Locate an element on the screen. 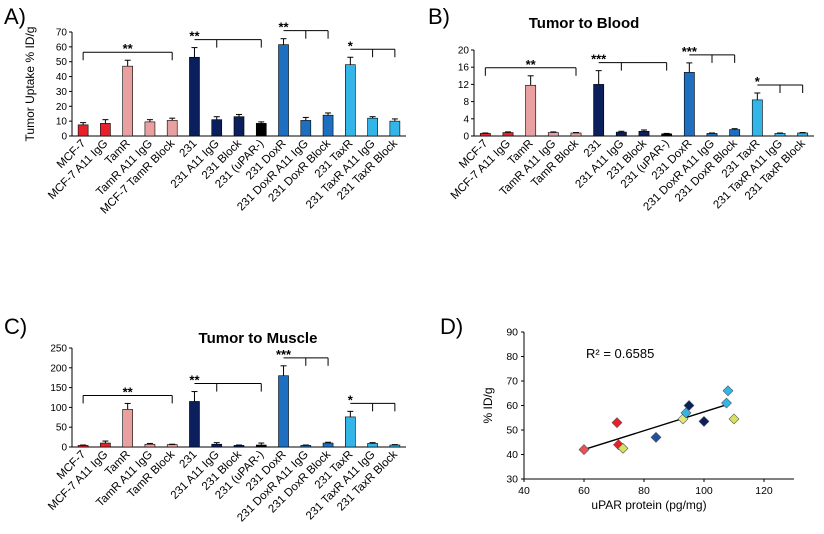  x-tick-label: 100 is located at coordinates (704, 491).